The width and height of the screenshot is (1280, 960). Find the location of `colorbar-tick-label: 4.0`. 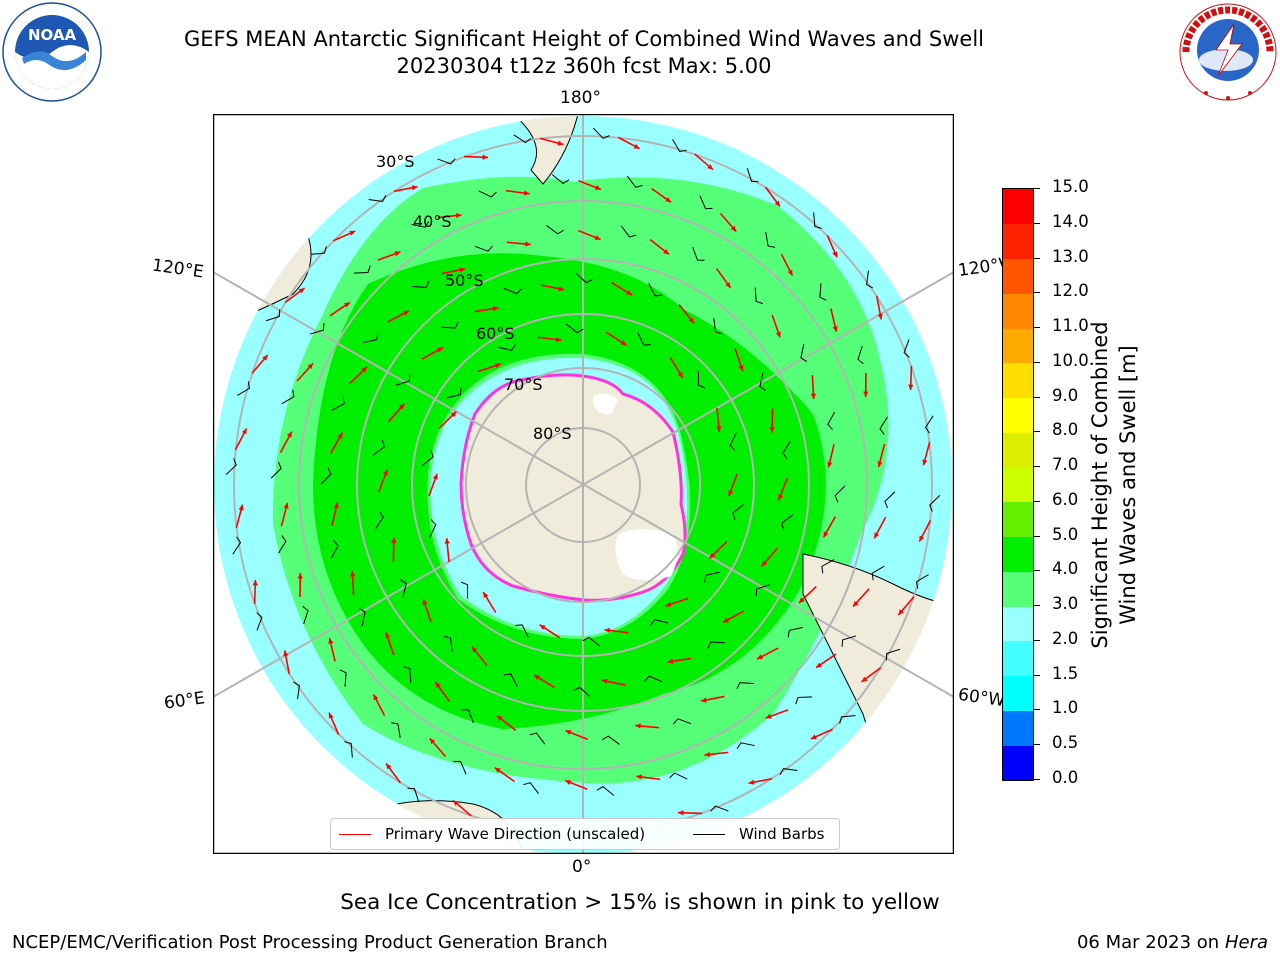

colorbar-tick-label: 4.0 is located at coordinates (1065, 569).